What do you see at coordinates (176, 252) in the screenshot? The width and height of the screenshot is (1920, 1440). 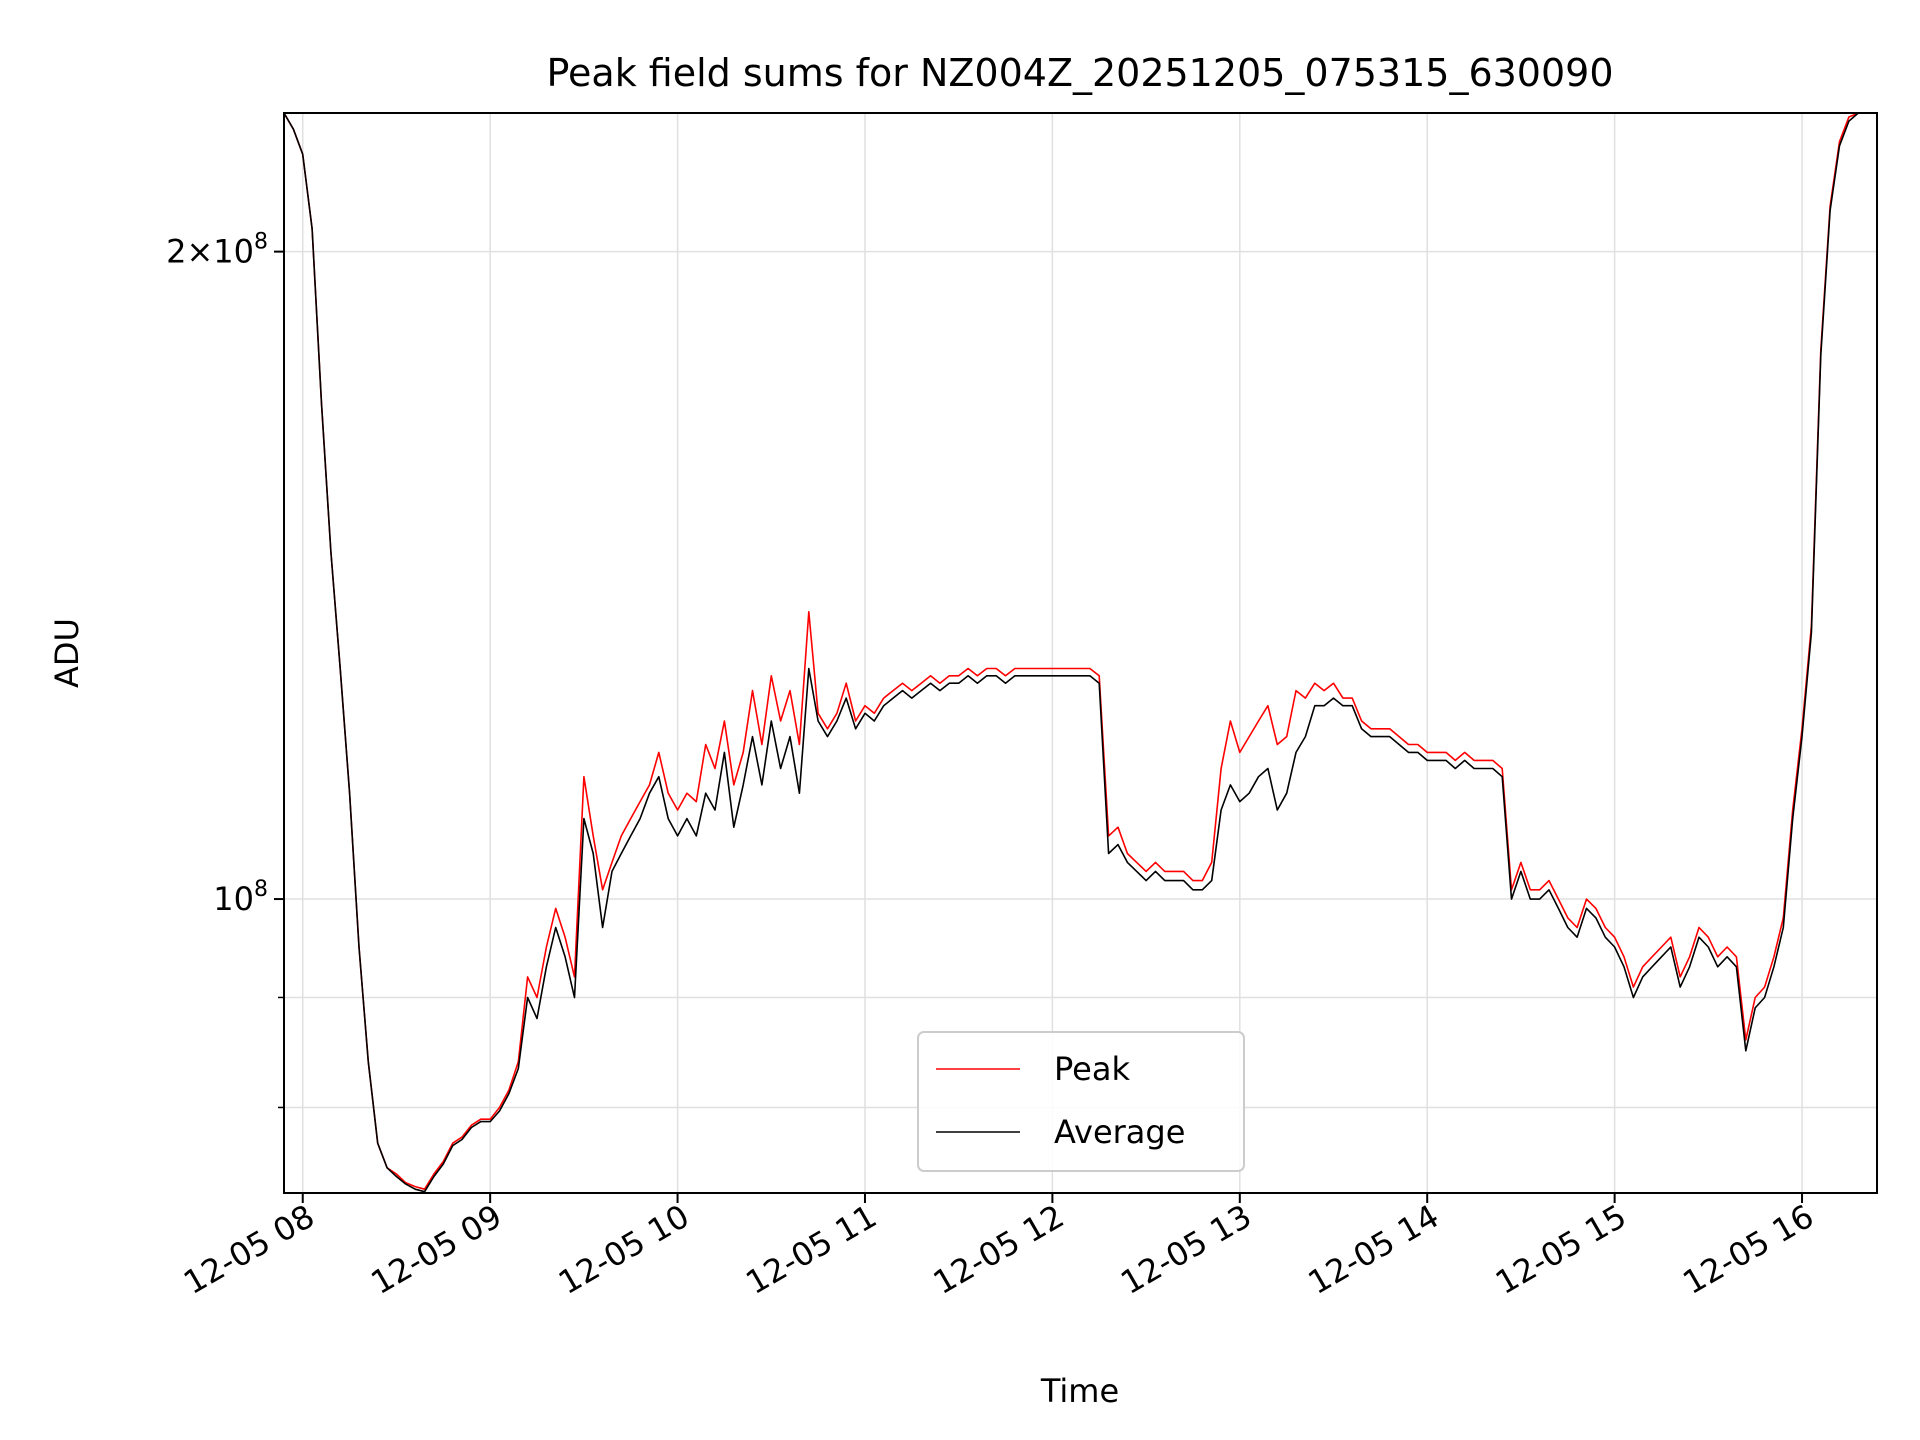 I see `y-tick-coef: 2` at bounding box center [176, 252].